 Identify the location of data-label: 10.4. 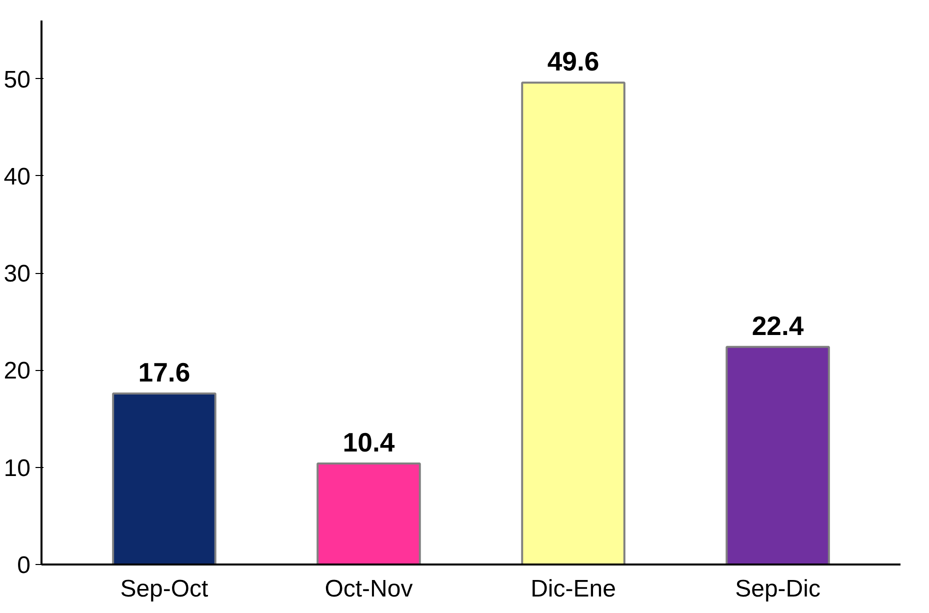
(368, 442).